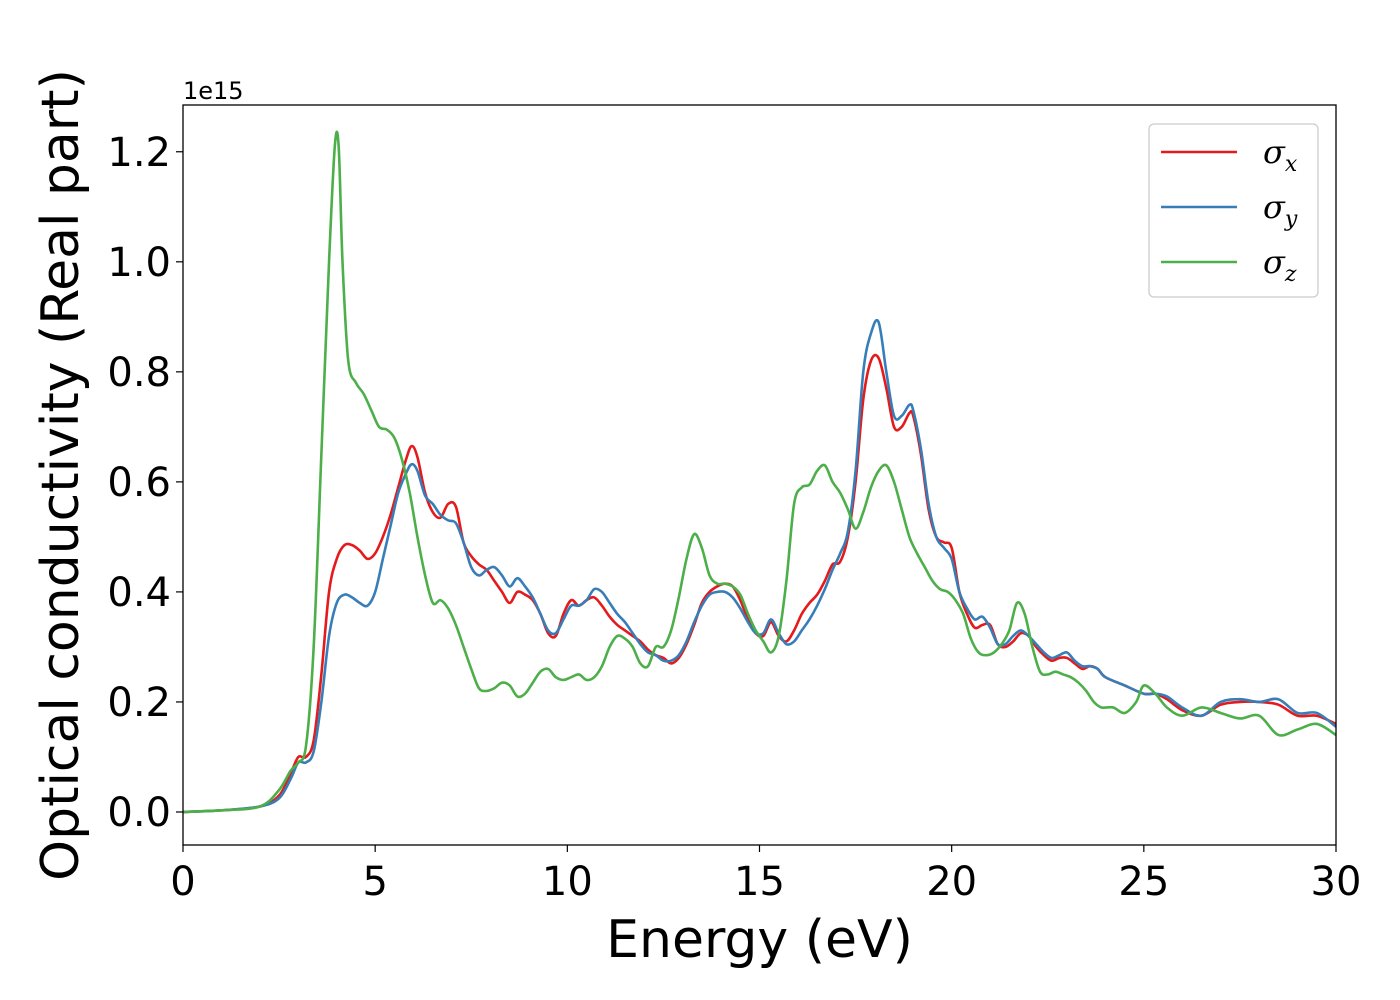 The height and width of the screenshot is (1000, 1400). Describe the element at coordinates (1336, 882) in the screenshot. I see `x-tick-label: 30` at that location.